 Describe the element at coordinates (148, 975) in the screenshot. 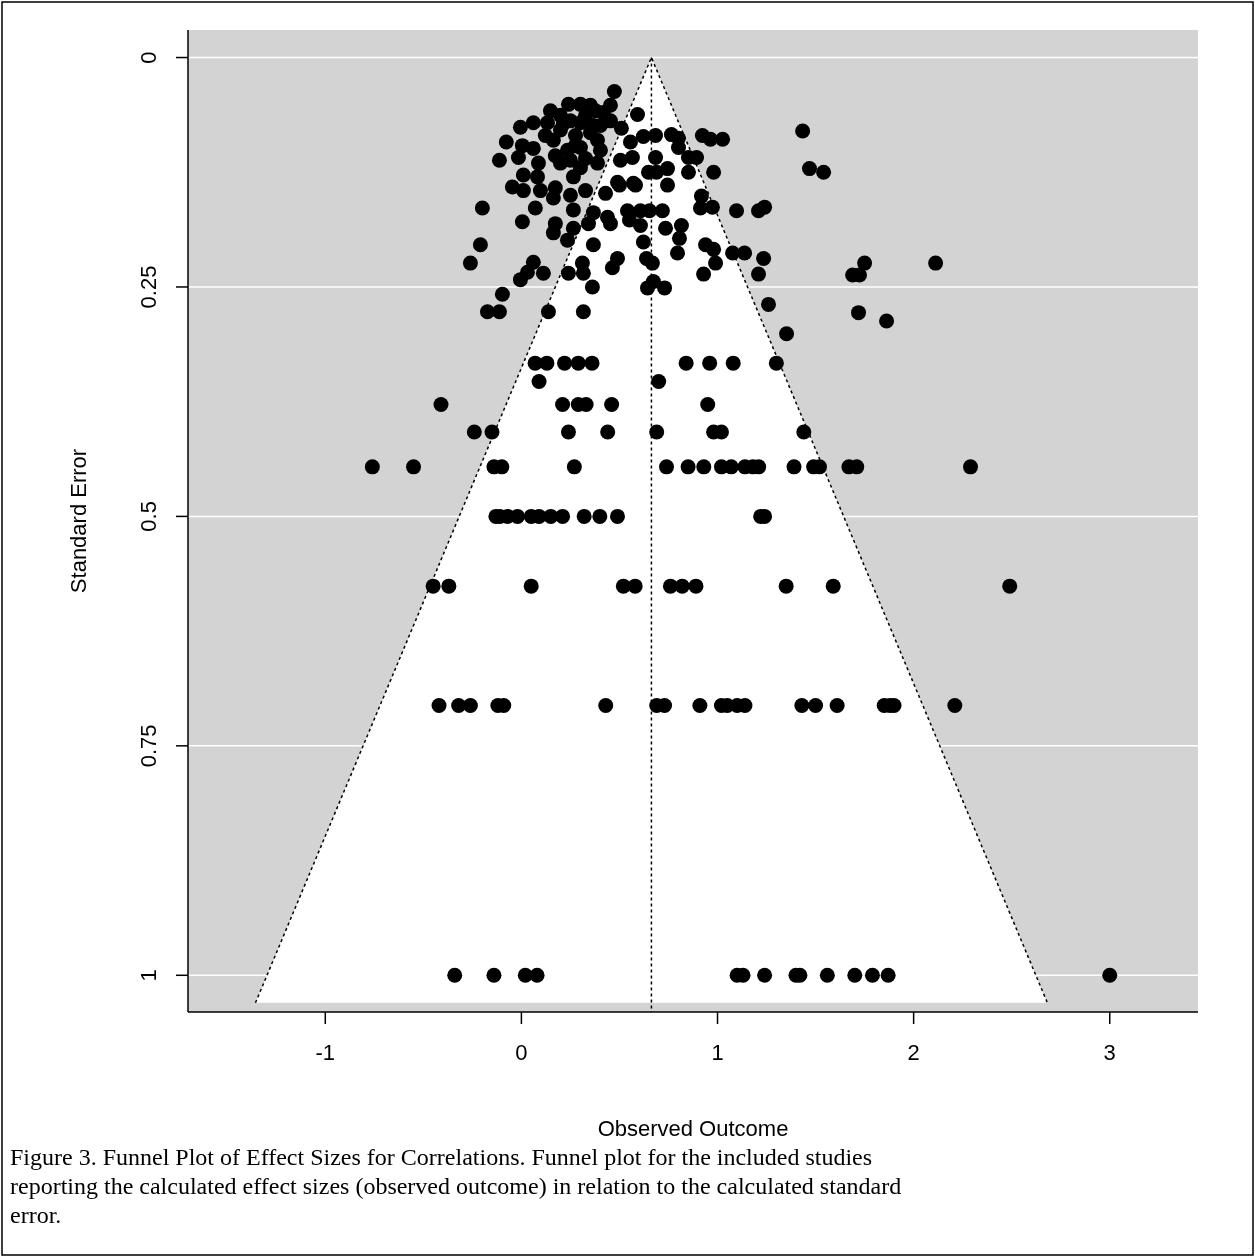

I see `y-tick-label: 1` at that location.